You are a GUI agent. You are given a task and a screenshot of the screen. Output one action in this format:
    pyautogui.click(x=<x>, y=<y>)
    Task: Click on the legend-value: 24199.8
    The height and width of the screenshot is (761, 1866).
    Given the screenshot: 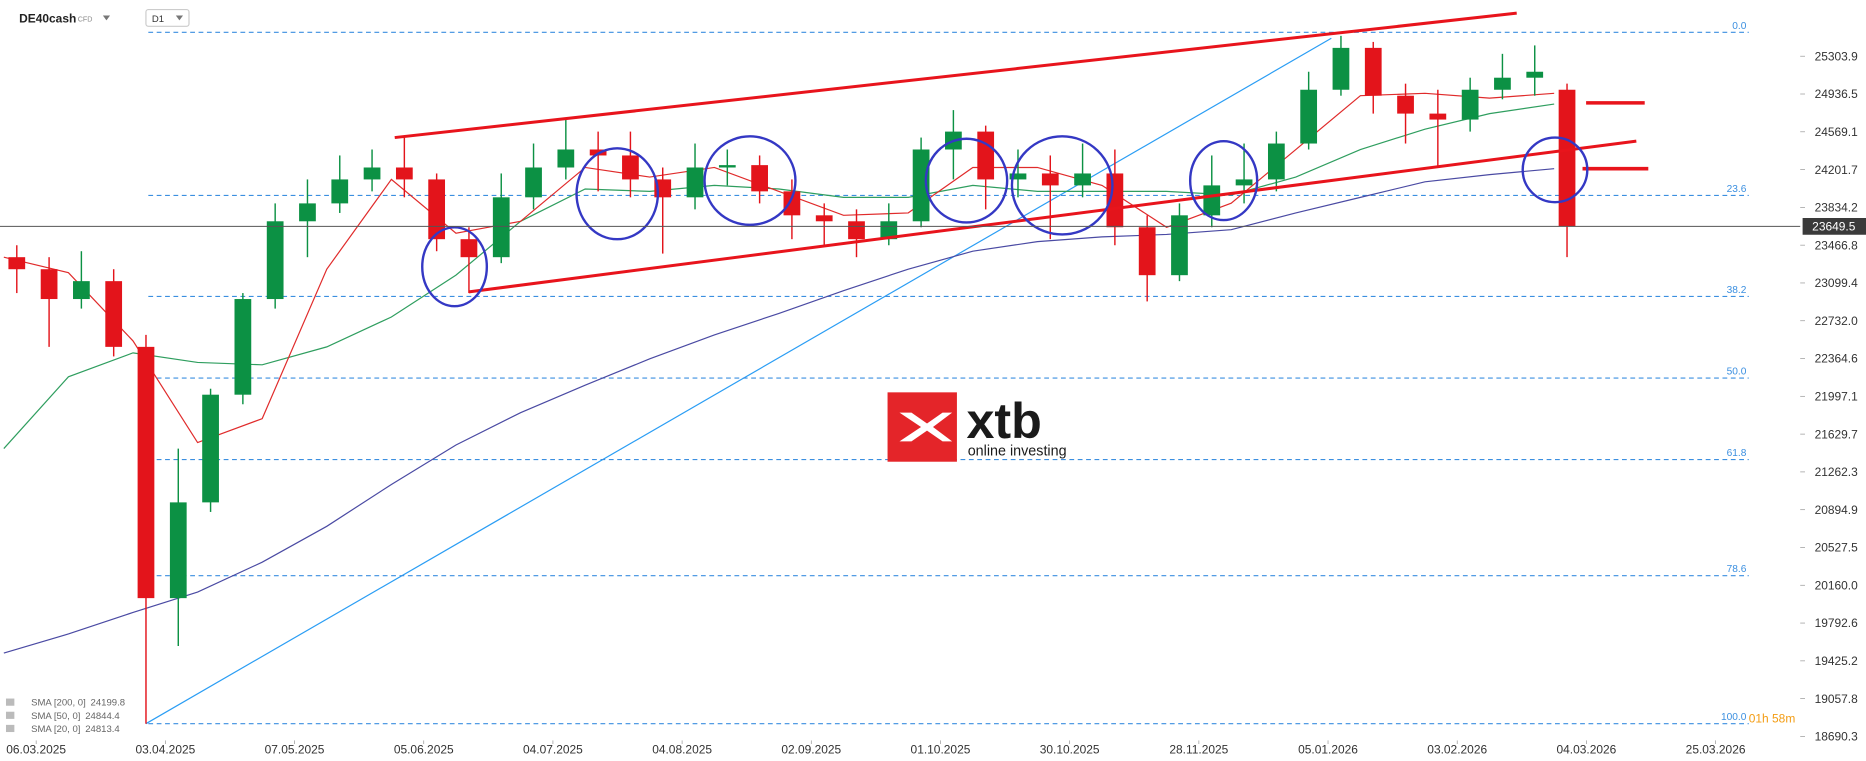 What is the action you would take?
    pyautogui.click(x=108, y=703)
    